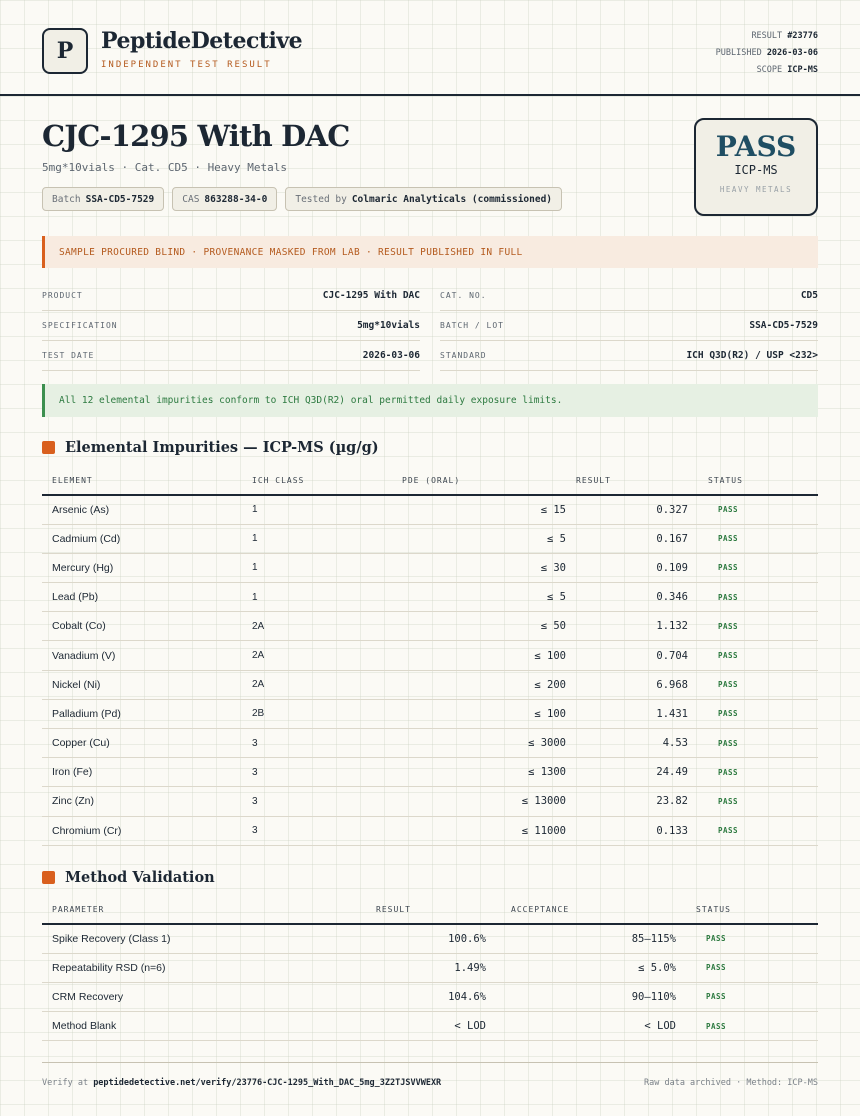 The image size is (860, 1116). I want to click on info-row: PRODUCT CJC-1295 With DAC CAT. NO. CD5, so click(430, 296).